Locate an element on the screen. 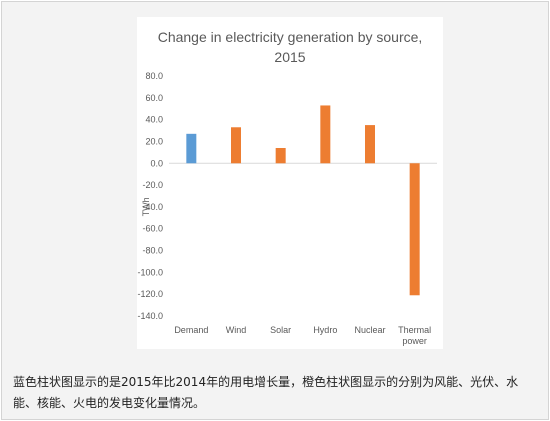 This screenshot has width=550, height=421. y-axis-title: TWh is located at coordinates (146, 206).